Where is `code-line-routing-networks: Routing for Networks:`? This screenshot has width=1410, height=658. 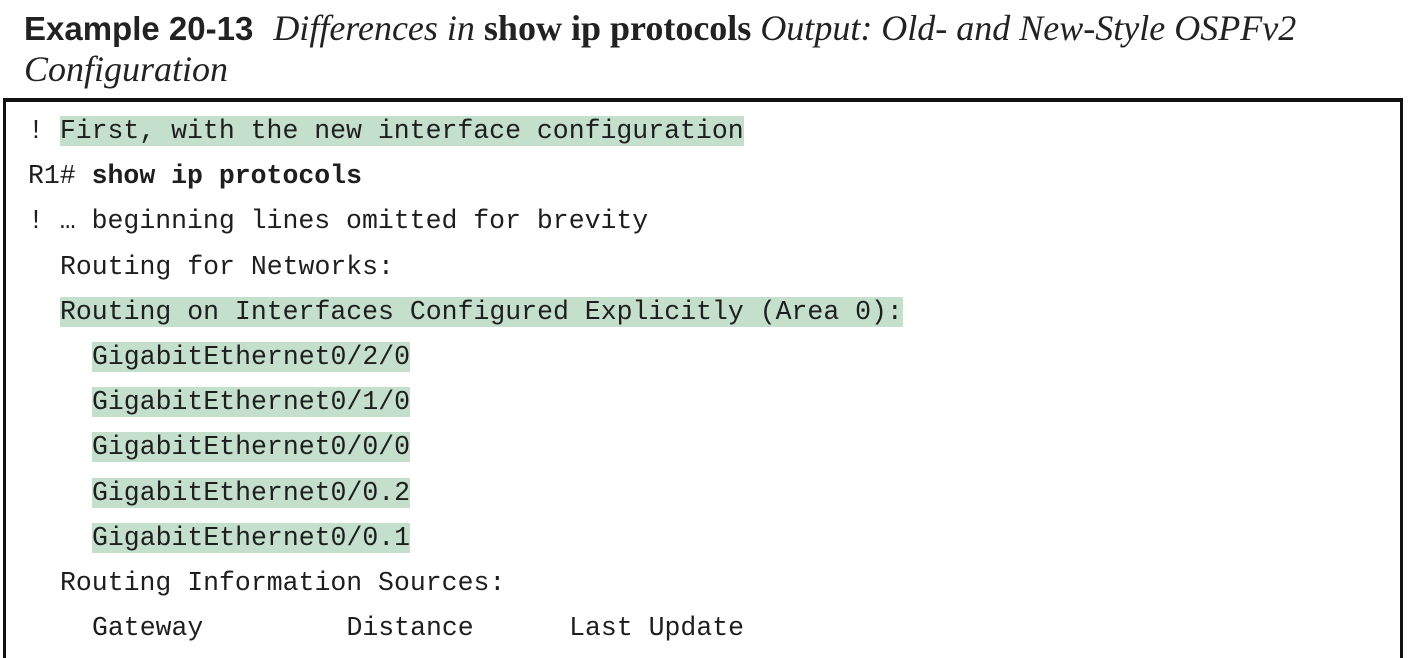
code-line-routing-networks: Routing for Networks: is located at coordinates (227, 266).